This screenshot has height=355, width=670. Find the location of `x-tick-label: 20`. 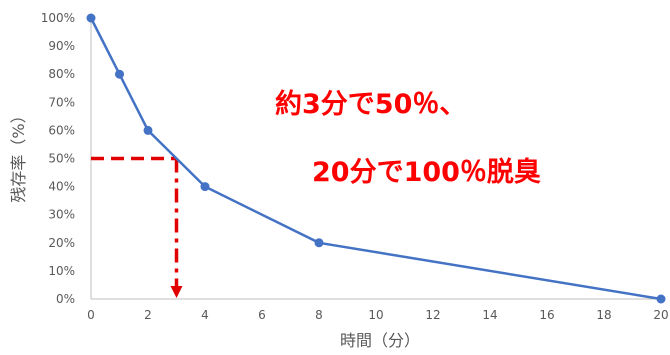

x-tick-label: 20 is located at coordinates (660, 315).